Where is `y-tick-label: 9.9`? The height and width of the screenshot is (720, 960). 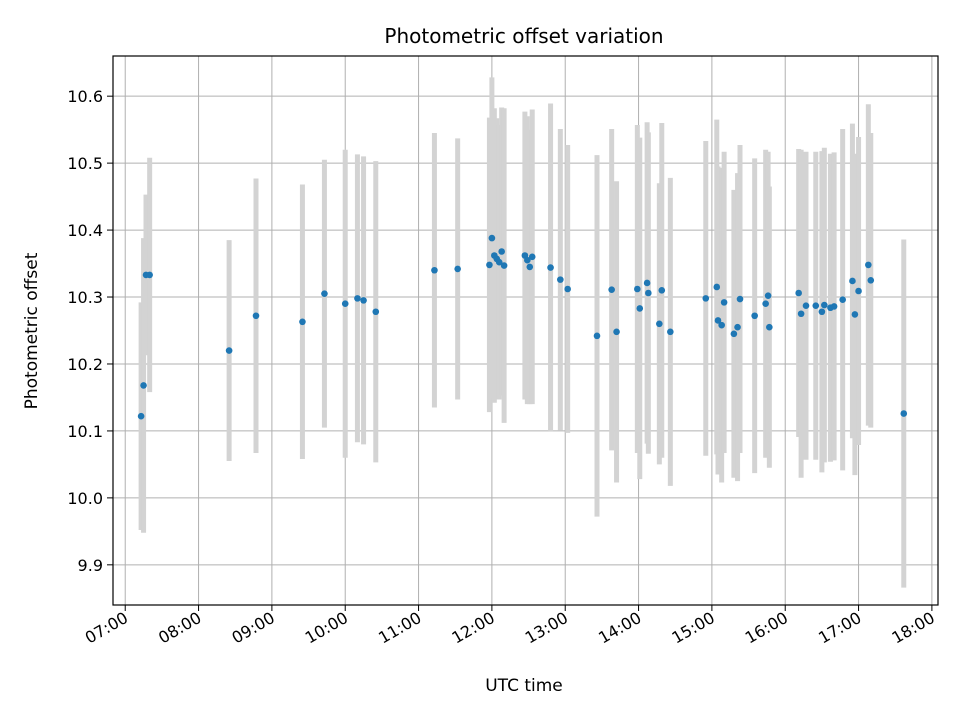
y-tick-label: 9.9 is located at coordinates (90, 565).